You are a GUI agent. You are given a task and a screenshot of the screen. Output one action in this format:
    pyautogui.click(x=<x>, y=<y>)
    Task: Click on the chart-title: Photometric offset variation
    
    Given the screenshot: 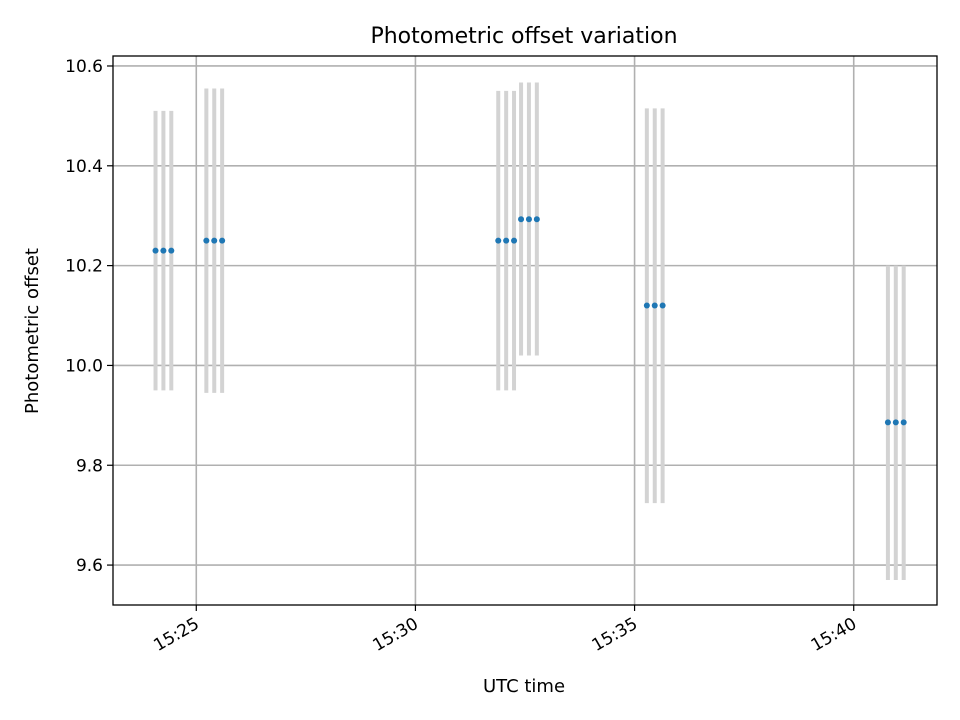 What is the action you would take?
    pyautogui.click(x=523, y=36)
    